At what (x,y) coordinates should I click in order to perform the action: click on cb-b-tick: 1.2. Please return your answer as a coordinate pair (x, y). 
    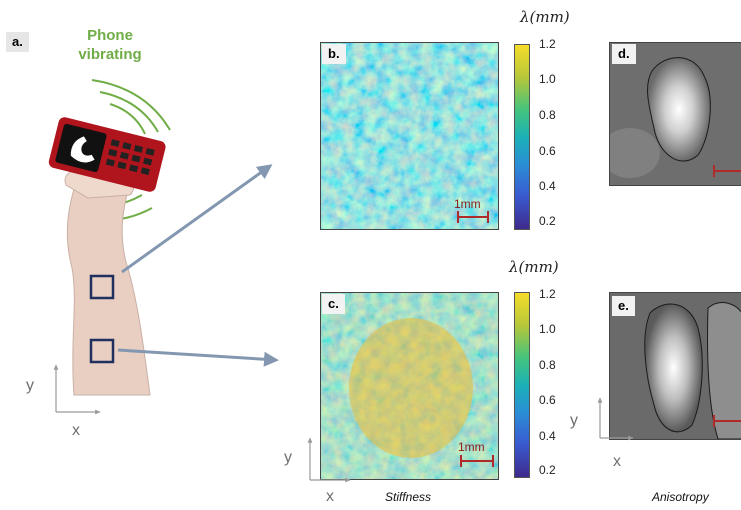
    Looking at the image, I should click on (547, 44).